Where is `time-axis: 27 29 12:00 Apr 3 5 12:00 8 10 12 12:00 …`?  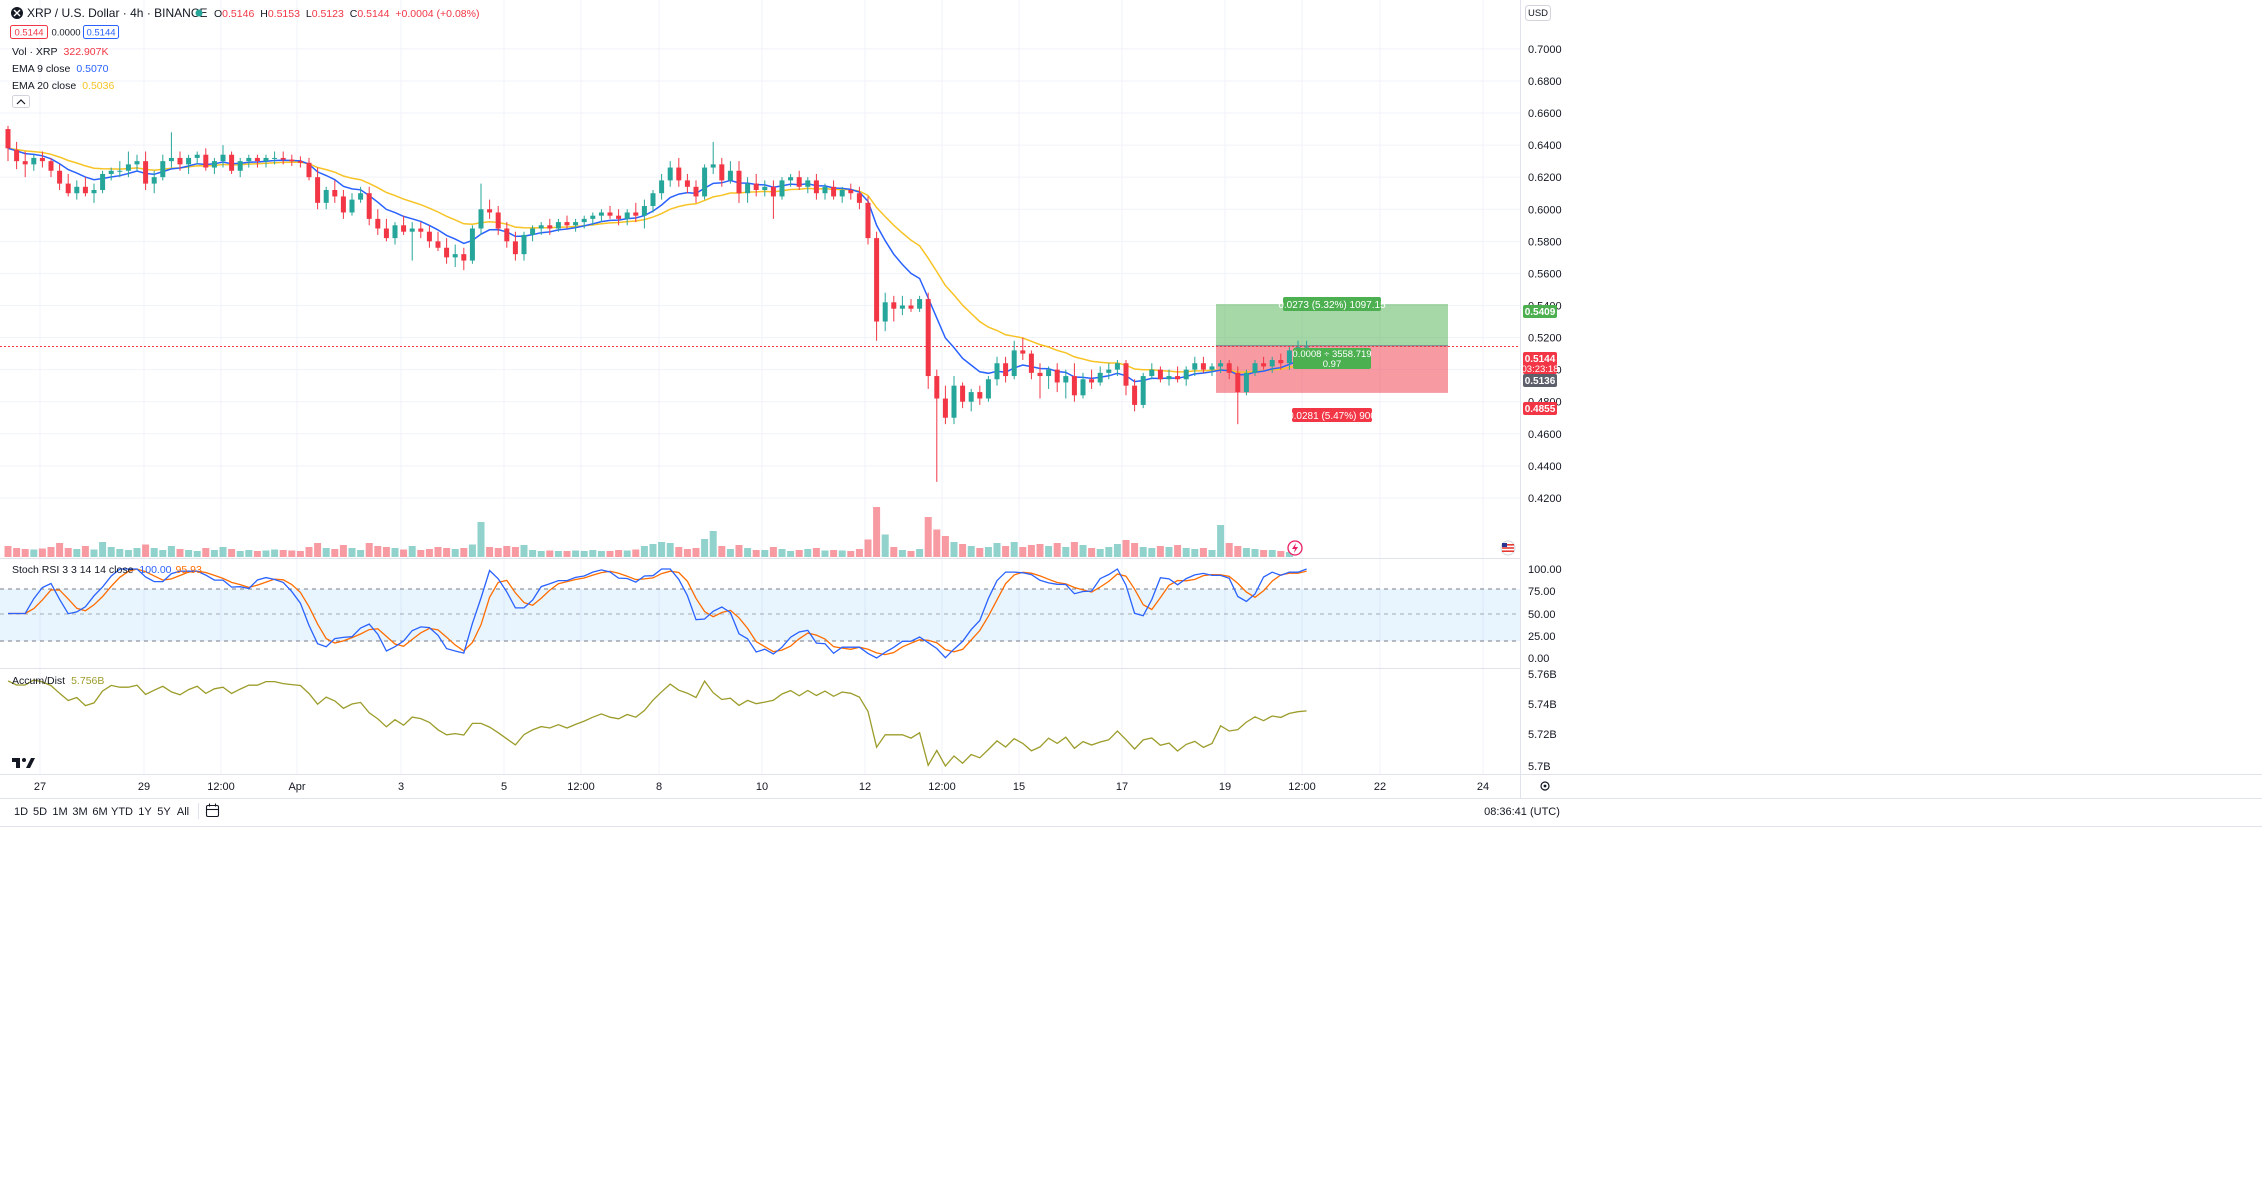 time-axis: 27 29 12:00 Apr 3 5 12:00 8 10 12 12:00 … is located at coordinates (761, 787).